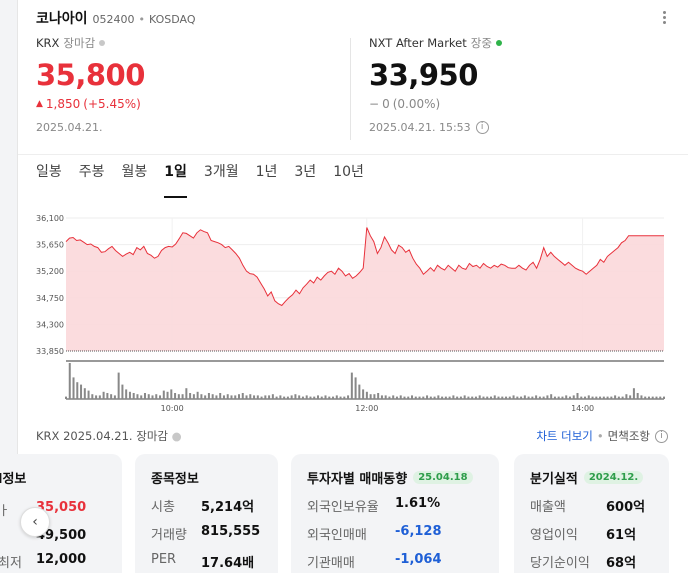 This screenshot has width=688, height=573. Describe the element at coordinates (109, 436) in the screenshot. I see `chart-status-left: KRX 2025.04.21. 장마감 ●` at that location.